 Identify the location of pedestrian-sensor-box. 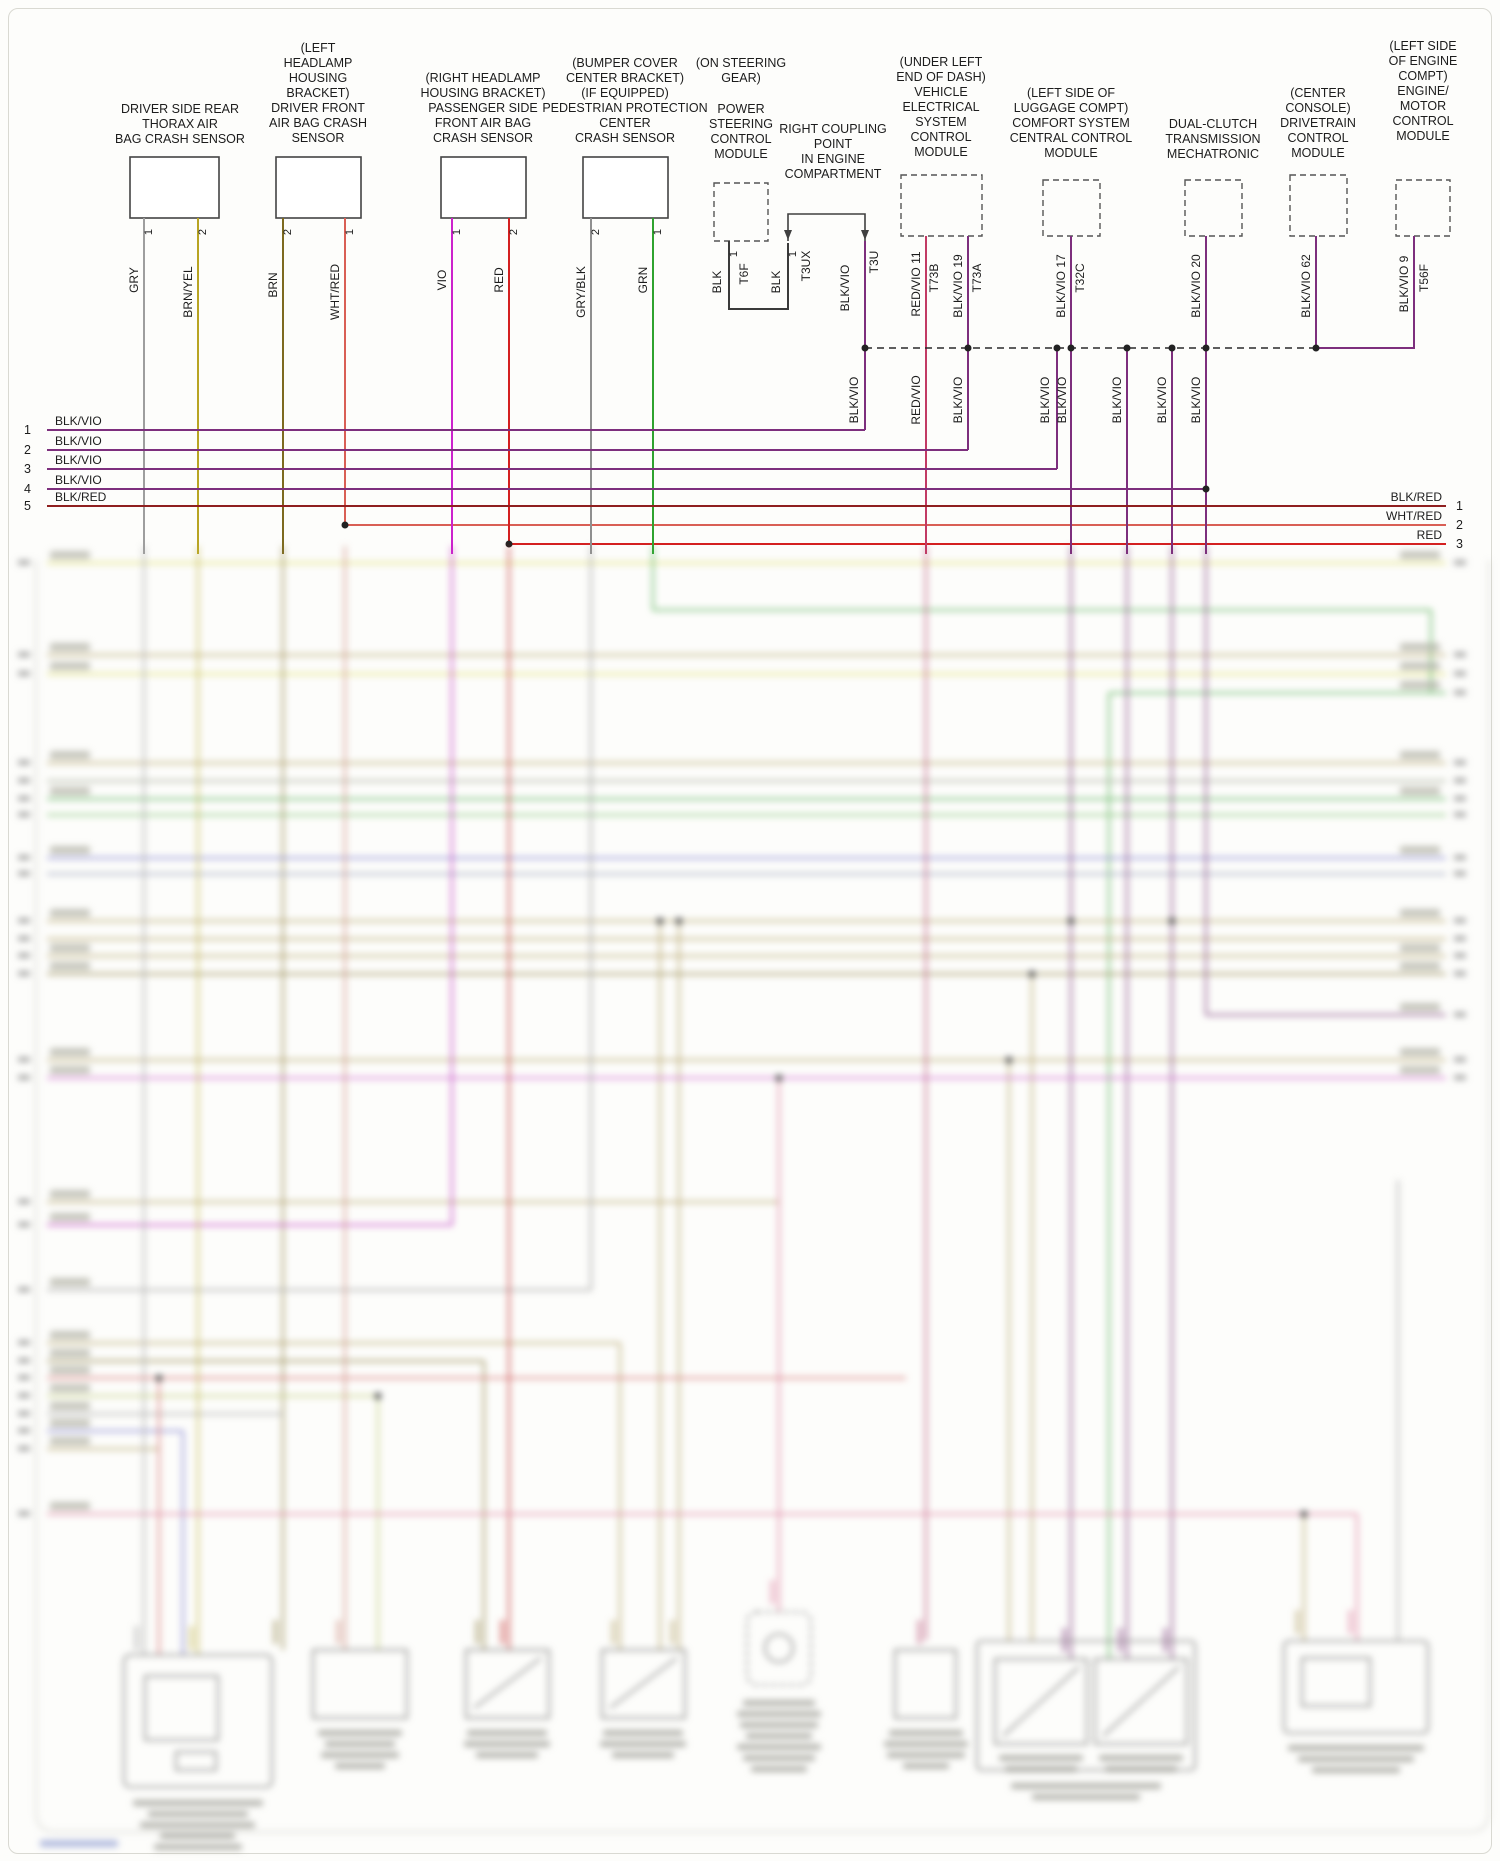
(625, 187).